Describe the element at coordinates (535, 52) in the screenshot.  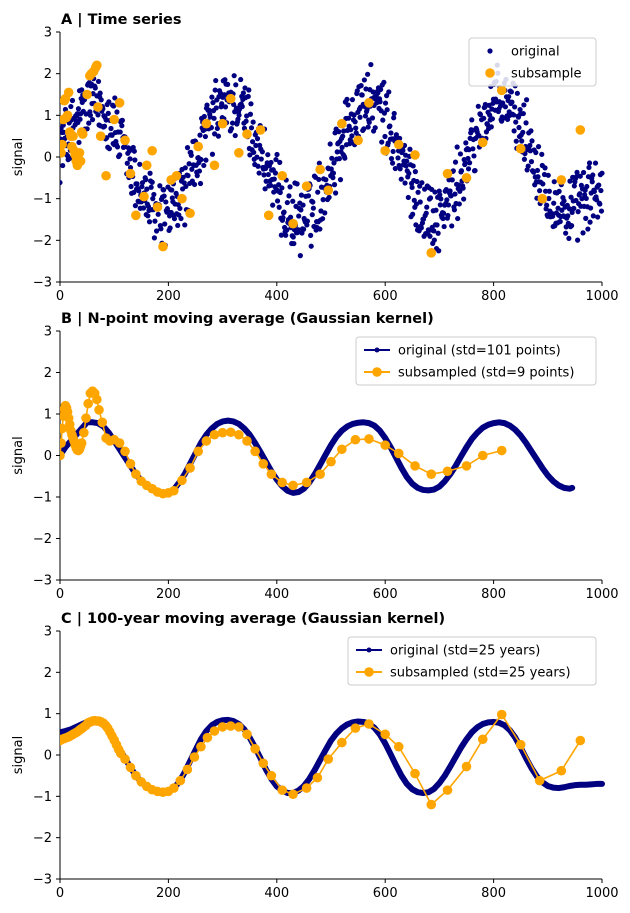
I see `legend-label: original` at that location.